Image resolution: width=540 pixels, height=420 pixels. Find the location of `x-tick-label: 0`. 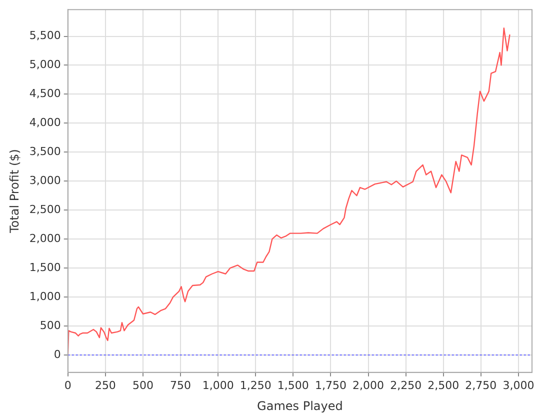

x-tick-label: 0 is located at coordinates (68, 385).